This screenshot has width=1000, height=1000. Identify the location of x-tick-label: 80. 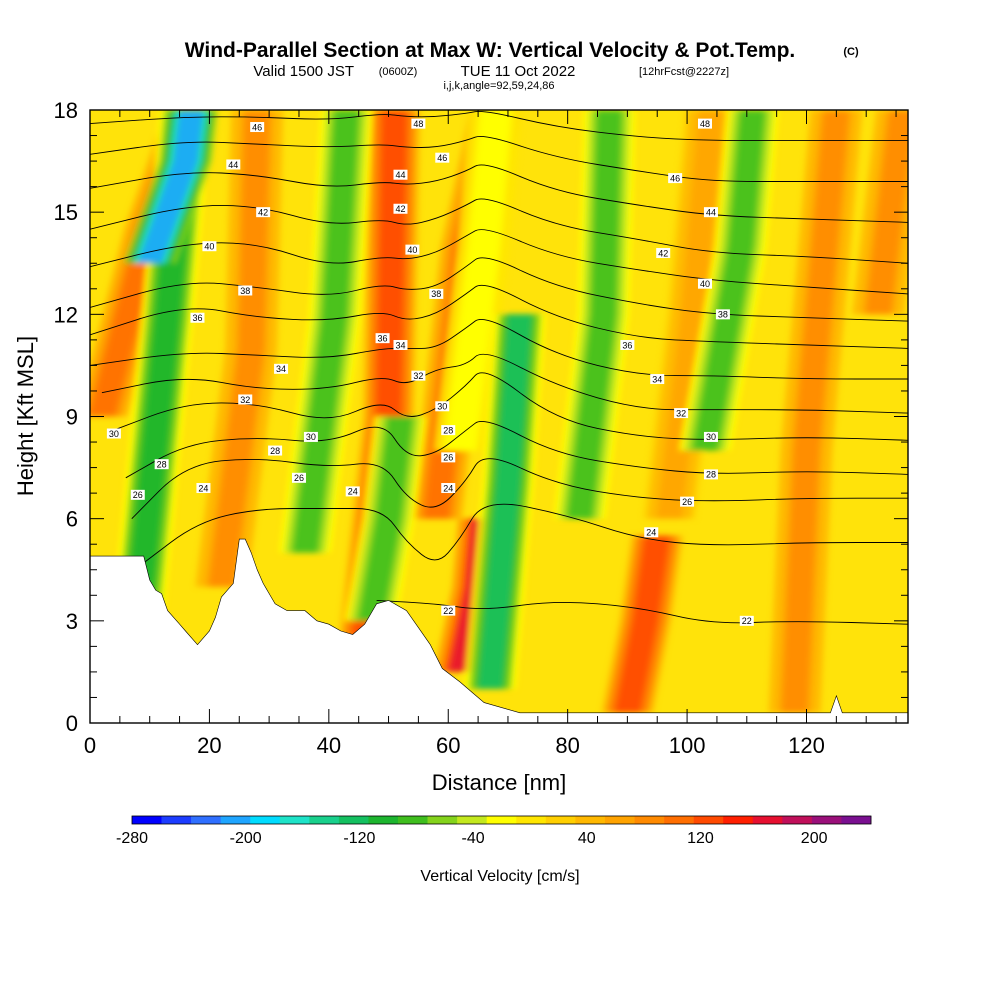
(567, 745).